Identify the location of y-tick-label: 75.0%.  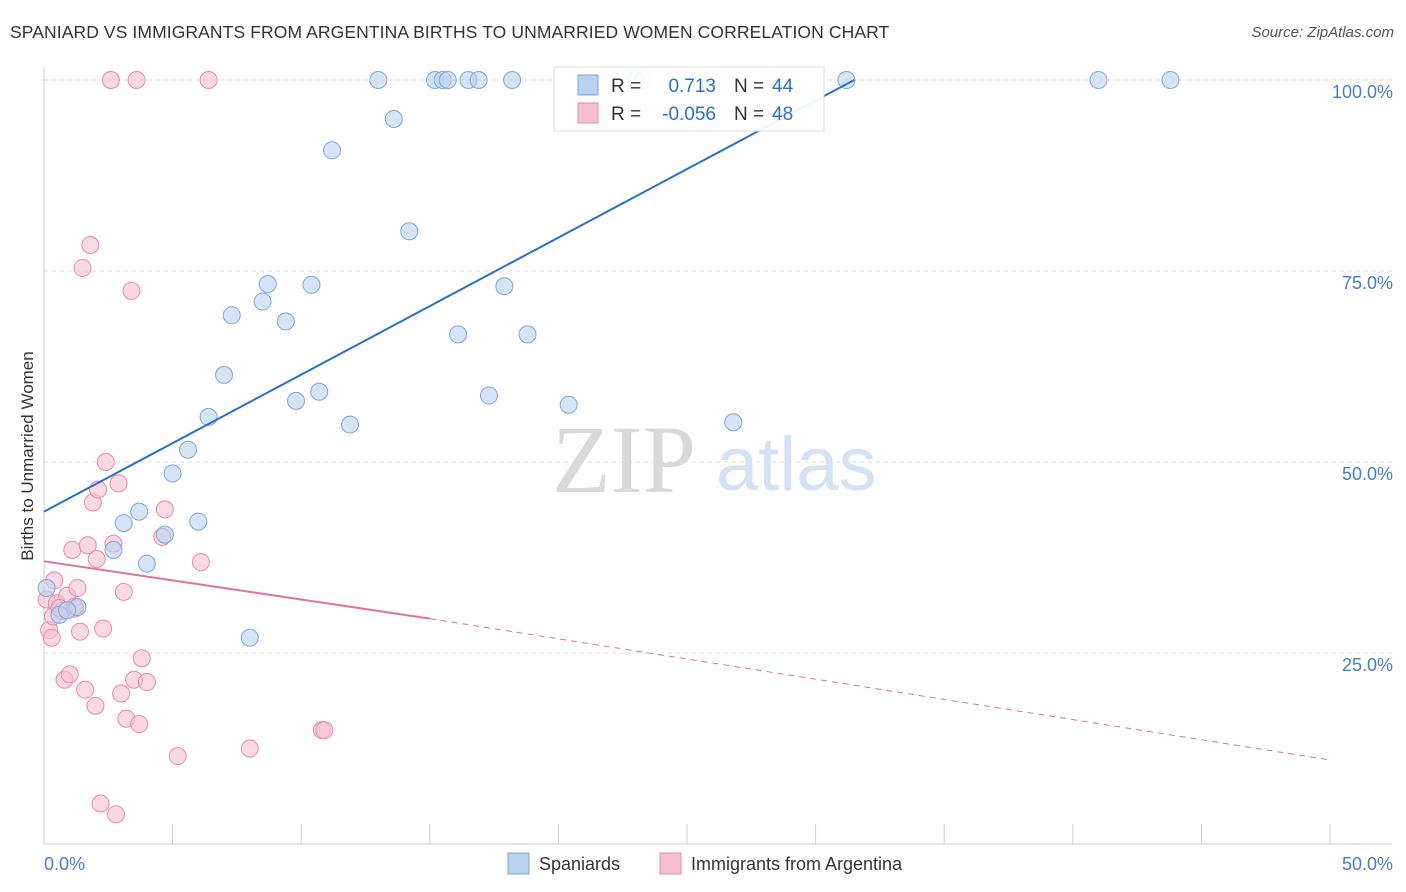
(1367, 283).